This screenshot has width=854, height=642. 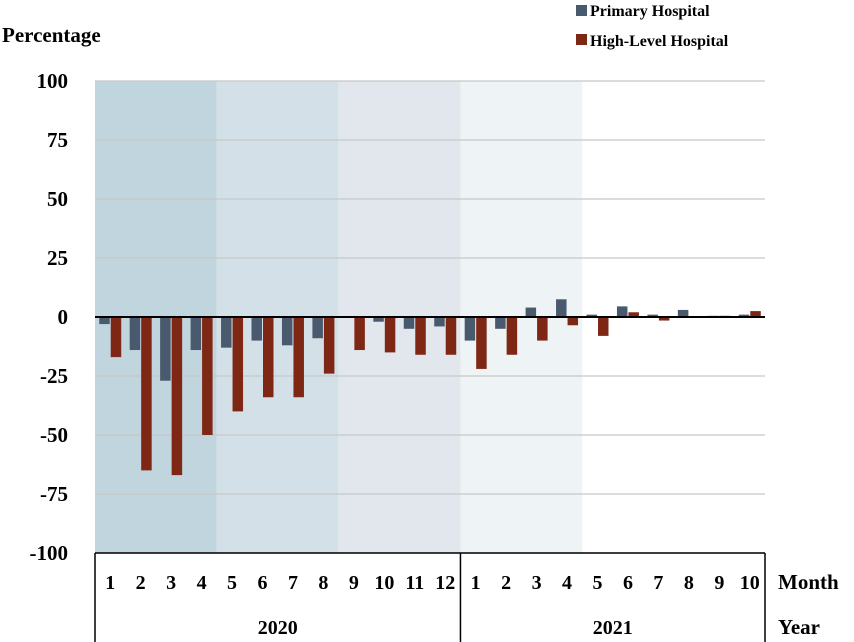 I want to click on year-label-2021: 2021, so click(x=613, y=628).